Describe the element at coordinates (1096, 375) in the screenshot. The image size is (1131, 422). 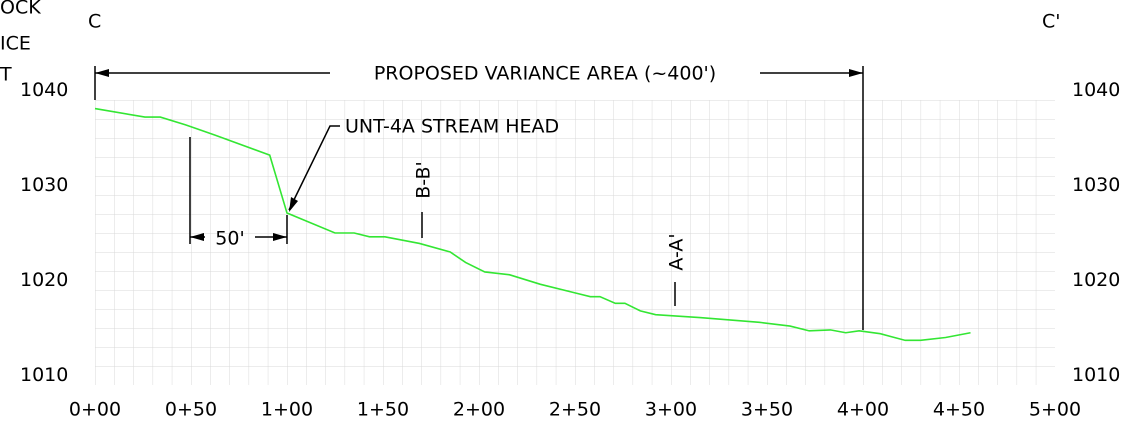
I see `y-tick-label-right: 1010` at that location.